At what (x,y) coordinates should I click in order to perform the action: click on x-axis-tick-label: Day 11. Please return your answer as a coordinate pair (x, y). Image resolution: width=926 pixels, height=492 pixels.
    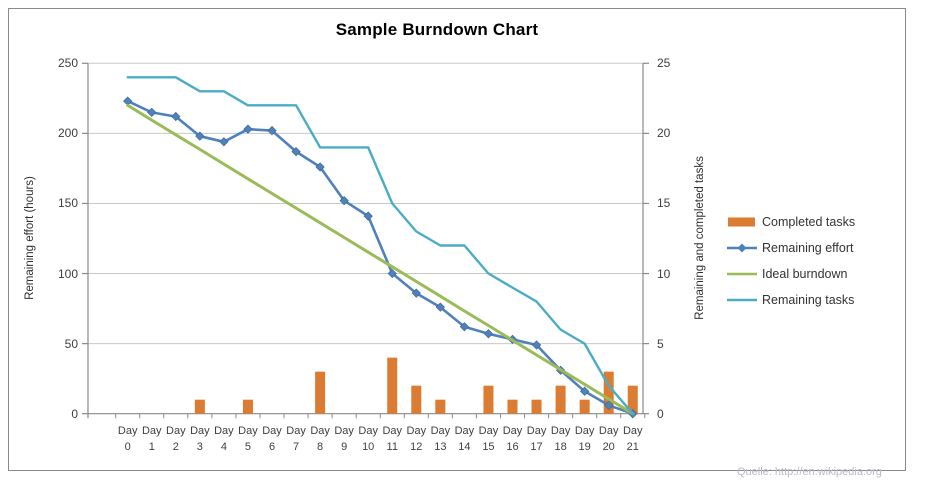
    Looking at the image, I should click on (392, 439).